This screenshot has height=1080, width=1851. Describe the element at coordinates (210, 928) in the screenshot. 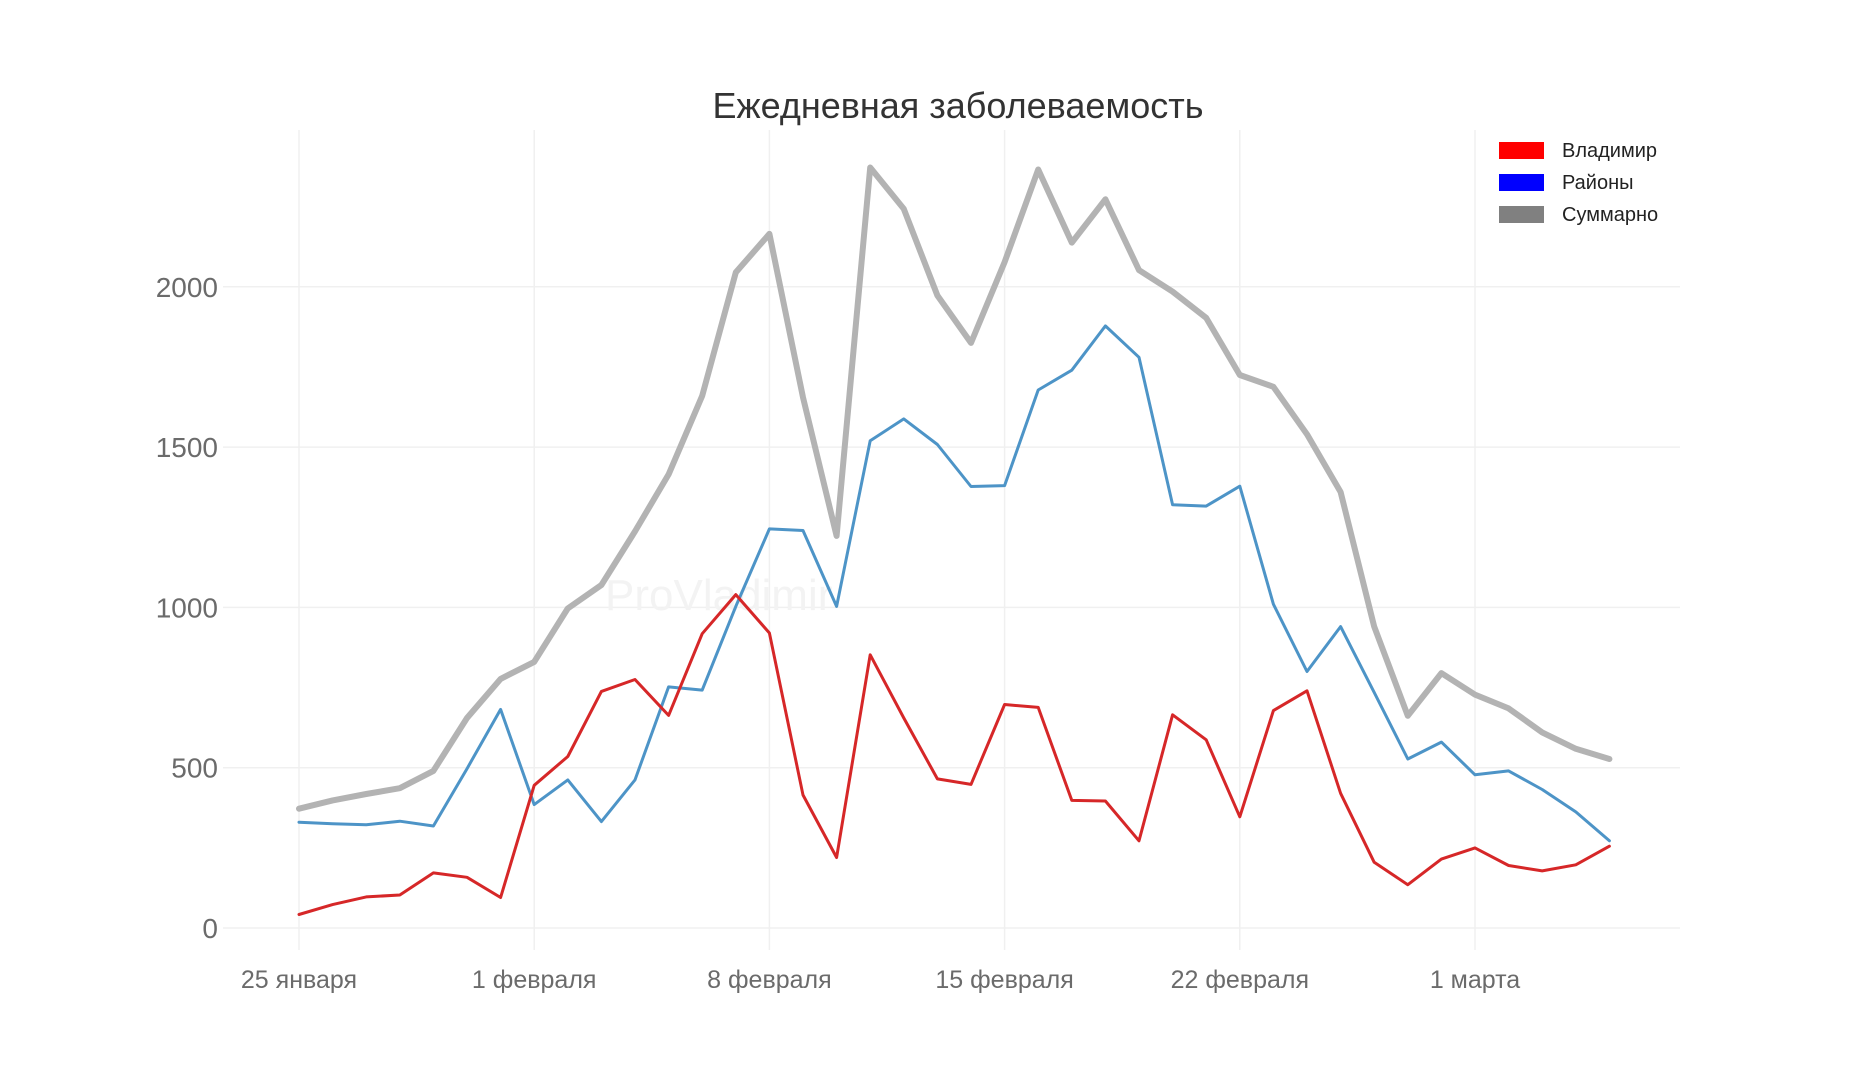

I see `y-tick-label: 0` at that location.